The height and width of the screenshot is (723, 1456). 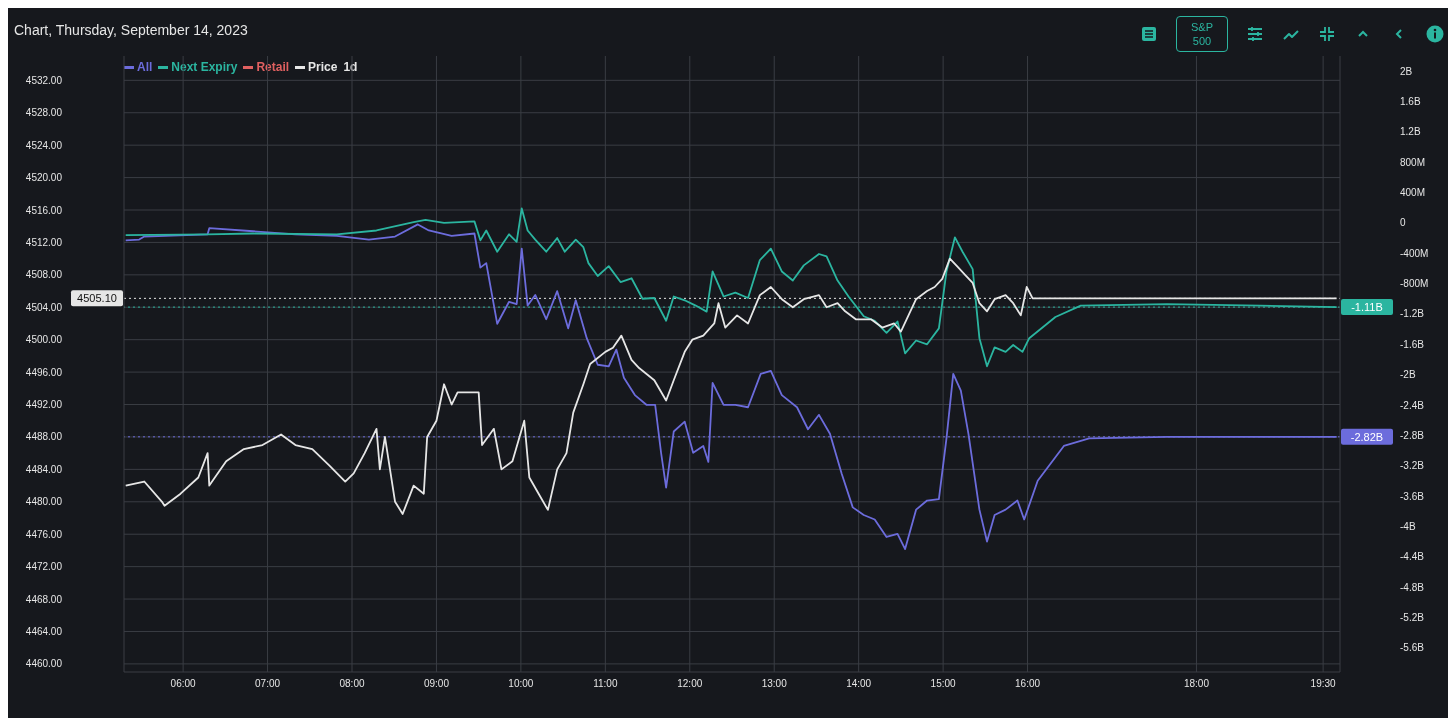 What do you see at coordinates (1412, 405) in the screenshot?
I see `y2-tick-label: -2.4B` at bounding box center [1412, 405].